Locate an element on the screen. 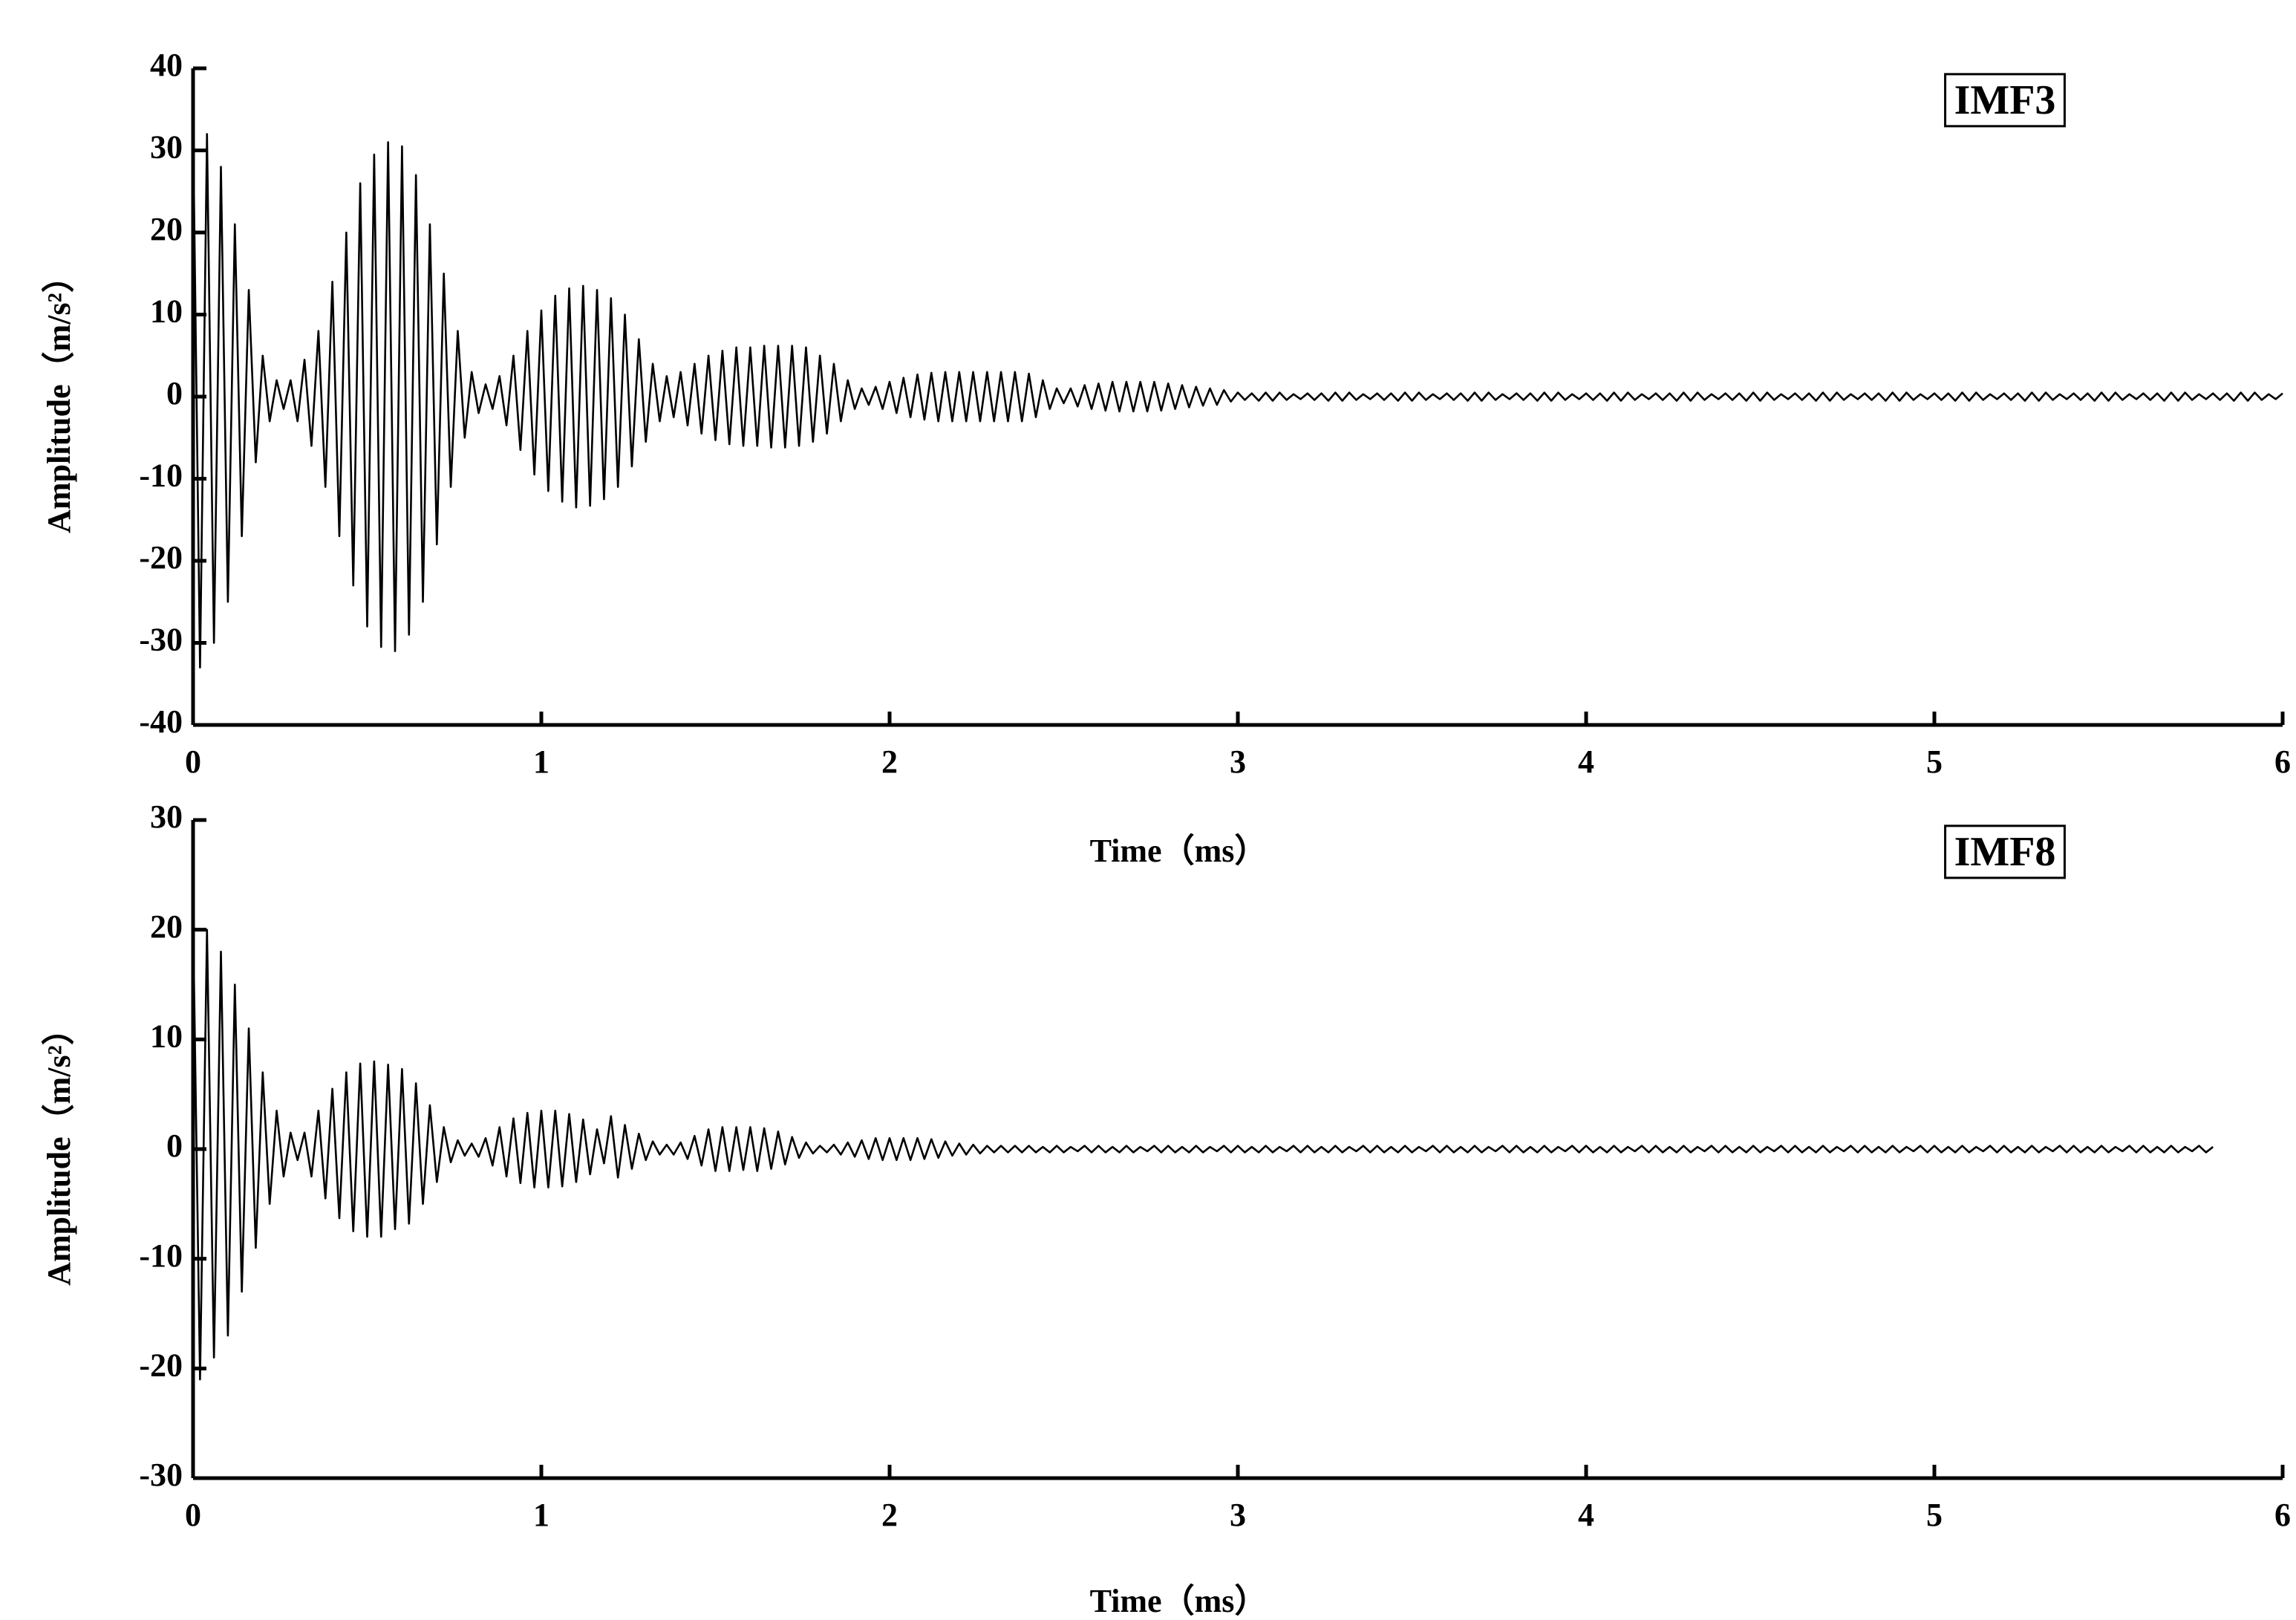  annotation: IMF3 is located at coordinates (2005, 100).